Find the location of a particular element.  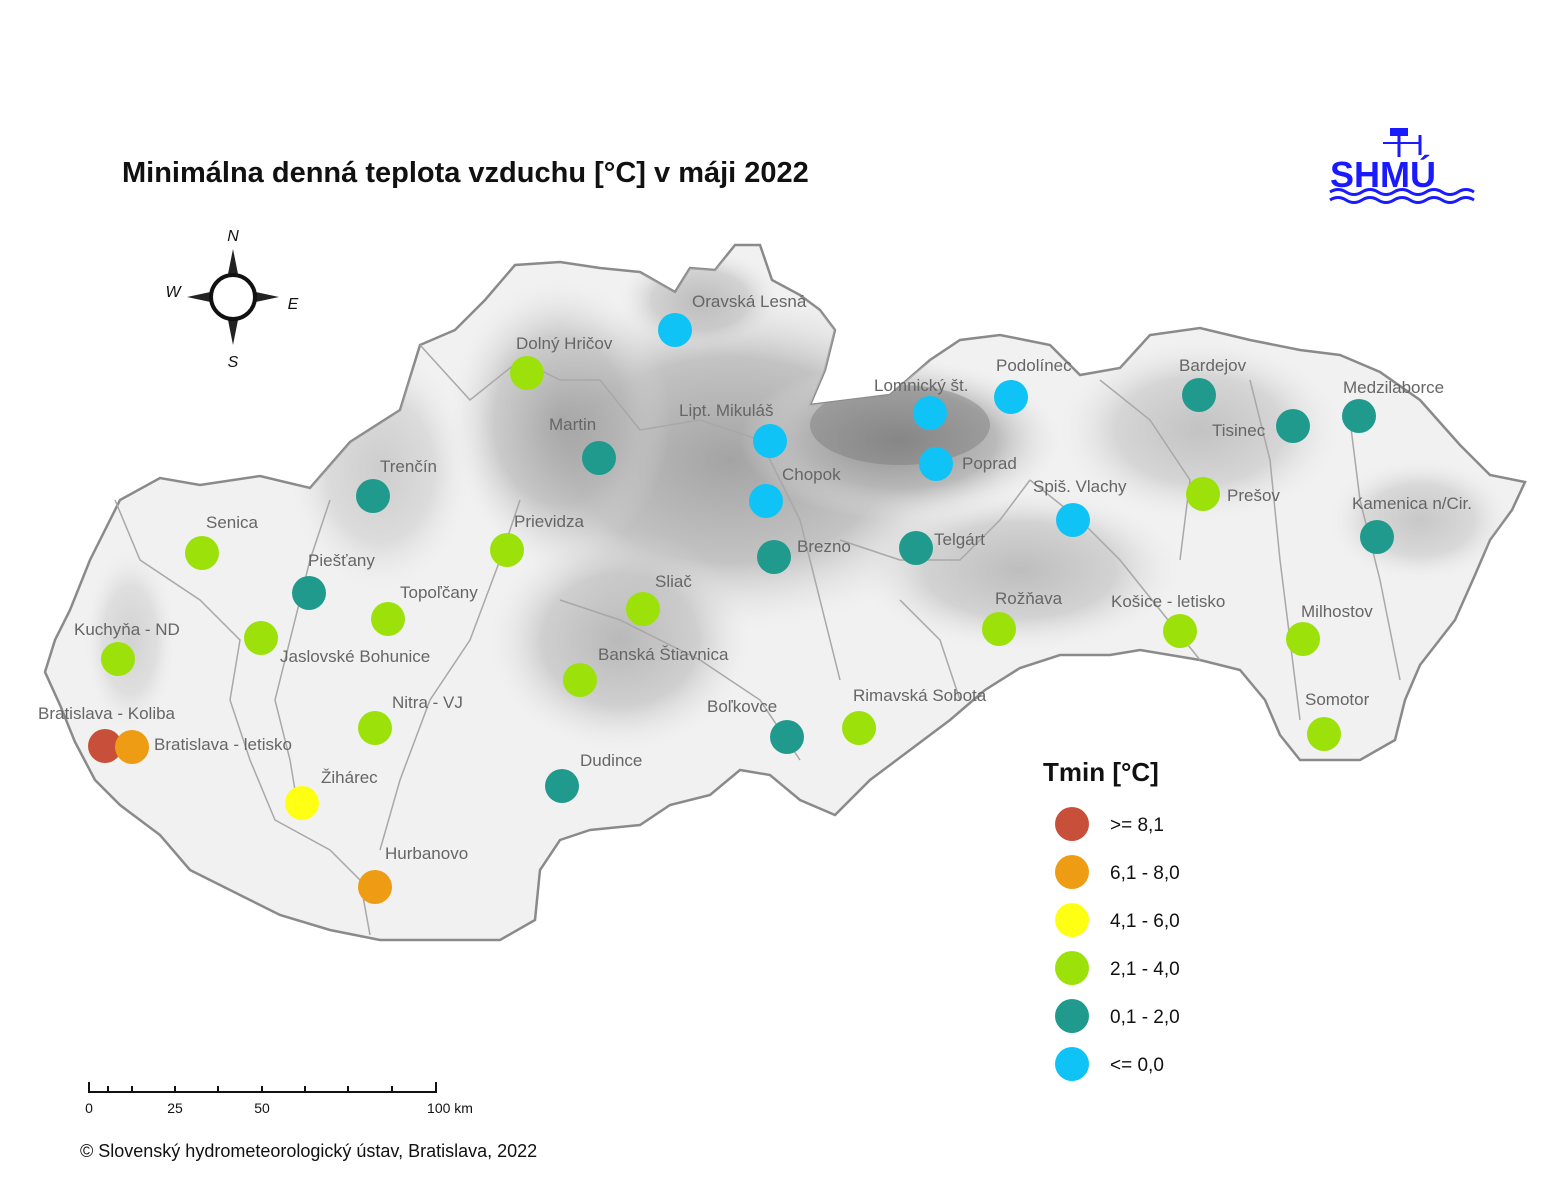

station: Dudince is located at coordinates (593, 777).